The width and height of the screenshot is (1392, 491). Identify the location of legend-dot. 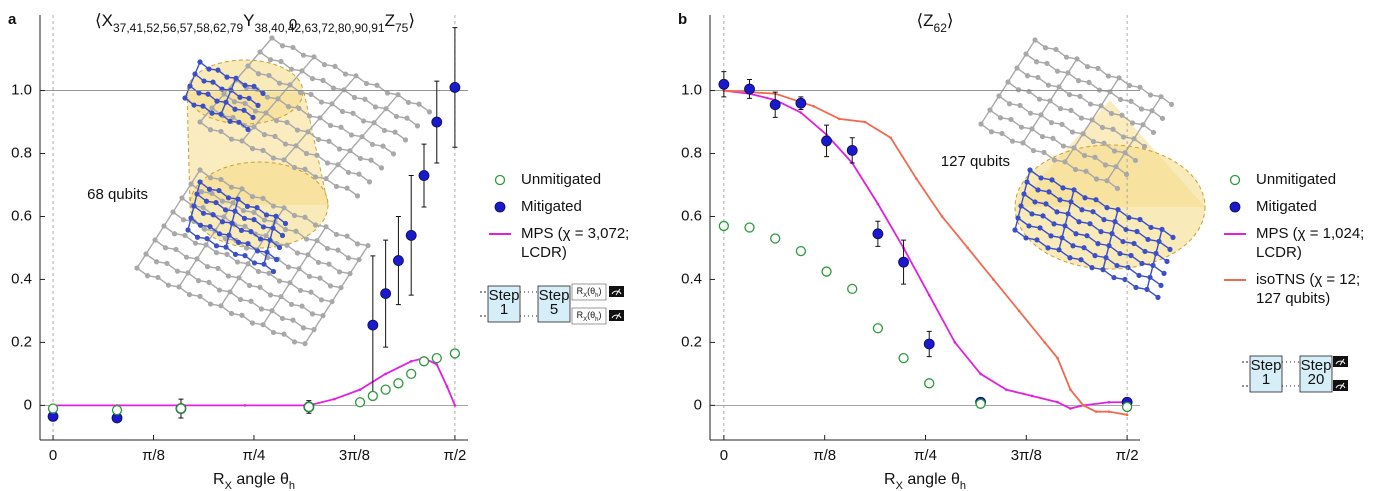
(500, 207).